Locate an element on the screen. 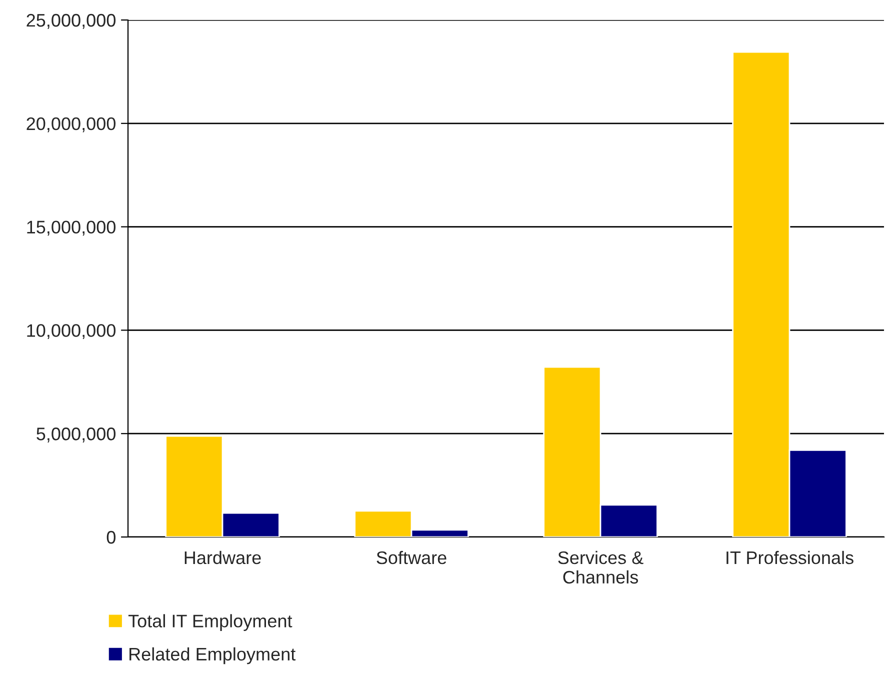 The height and width of the screenshot is (675, 885). x-tick-label: IT Professionals is located at coordinates (790, 557).